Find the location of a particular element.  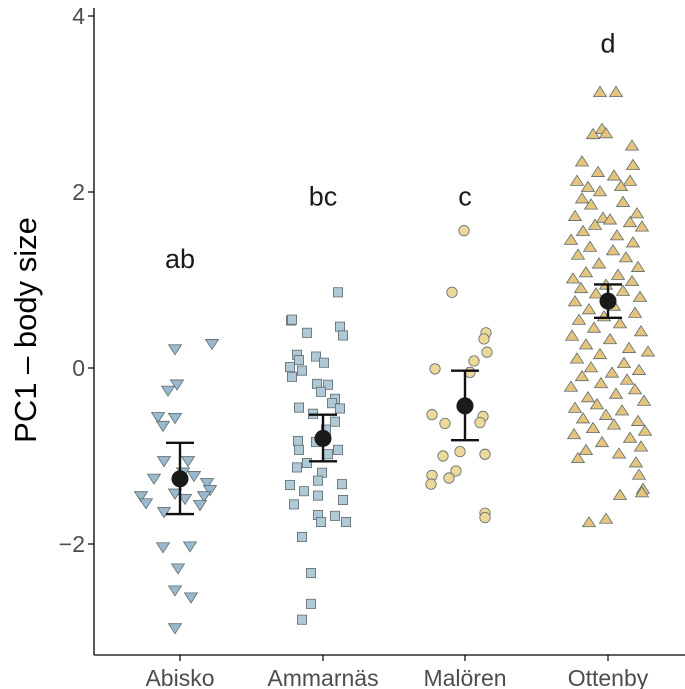

x-tick-label: Ammarnäs is located at coordinates (322, 677).